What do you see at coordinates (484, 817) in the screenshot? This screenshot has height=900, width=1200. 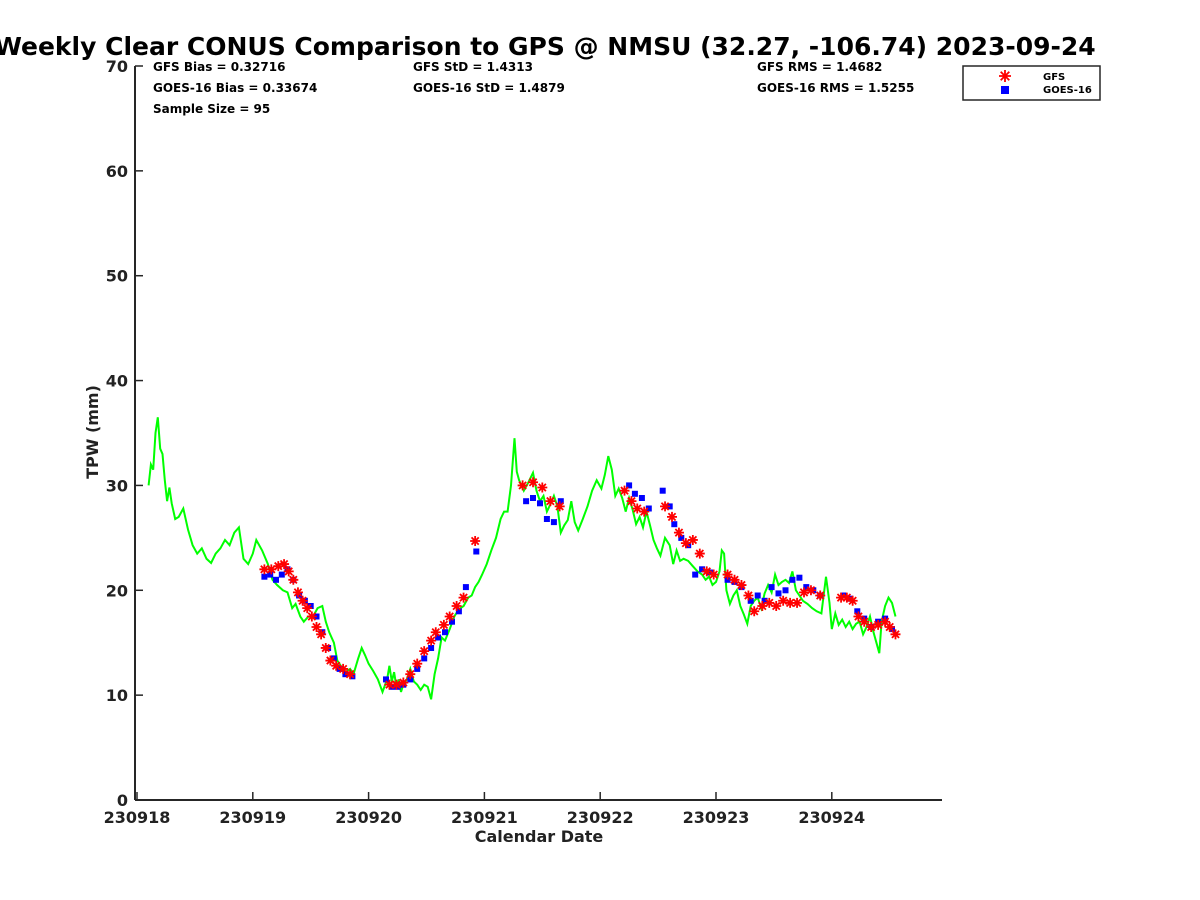 I see `x-tick-label: 230921` at bounding box center [484, 817].